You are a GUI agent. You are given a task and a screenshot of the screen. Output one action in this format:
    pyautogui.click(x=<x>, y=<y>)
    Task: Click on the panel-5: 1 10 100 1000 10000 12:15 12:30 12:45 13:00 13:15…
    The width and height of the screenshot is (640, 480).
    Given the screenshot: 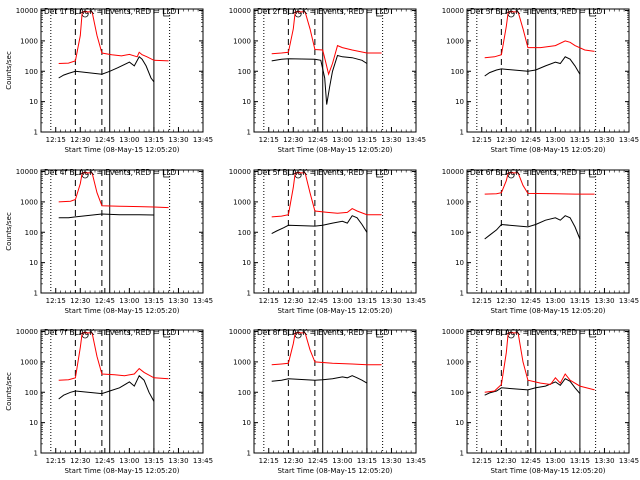 What is the action you would take?
    pyautogui.click(x=327, y=241)
    